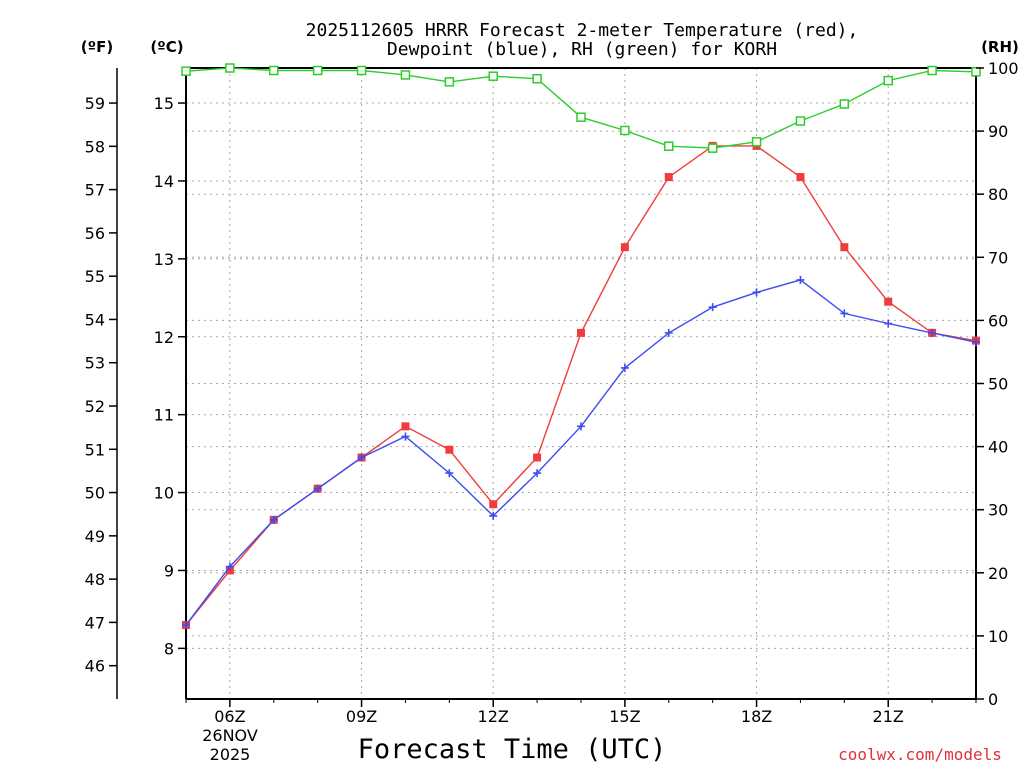 This screenshot has width=1024, height=773. I want to click on rh-axis-label: (RH), so click(1000, 47).